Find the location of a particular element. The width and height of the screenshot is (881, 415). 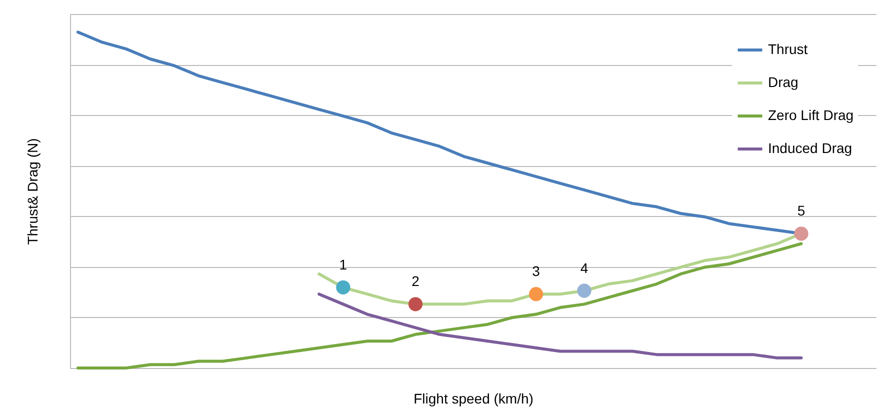

legend-label: Induced Drag is located at coordinates (810, 148).